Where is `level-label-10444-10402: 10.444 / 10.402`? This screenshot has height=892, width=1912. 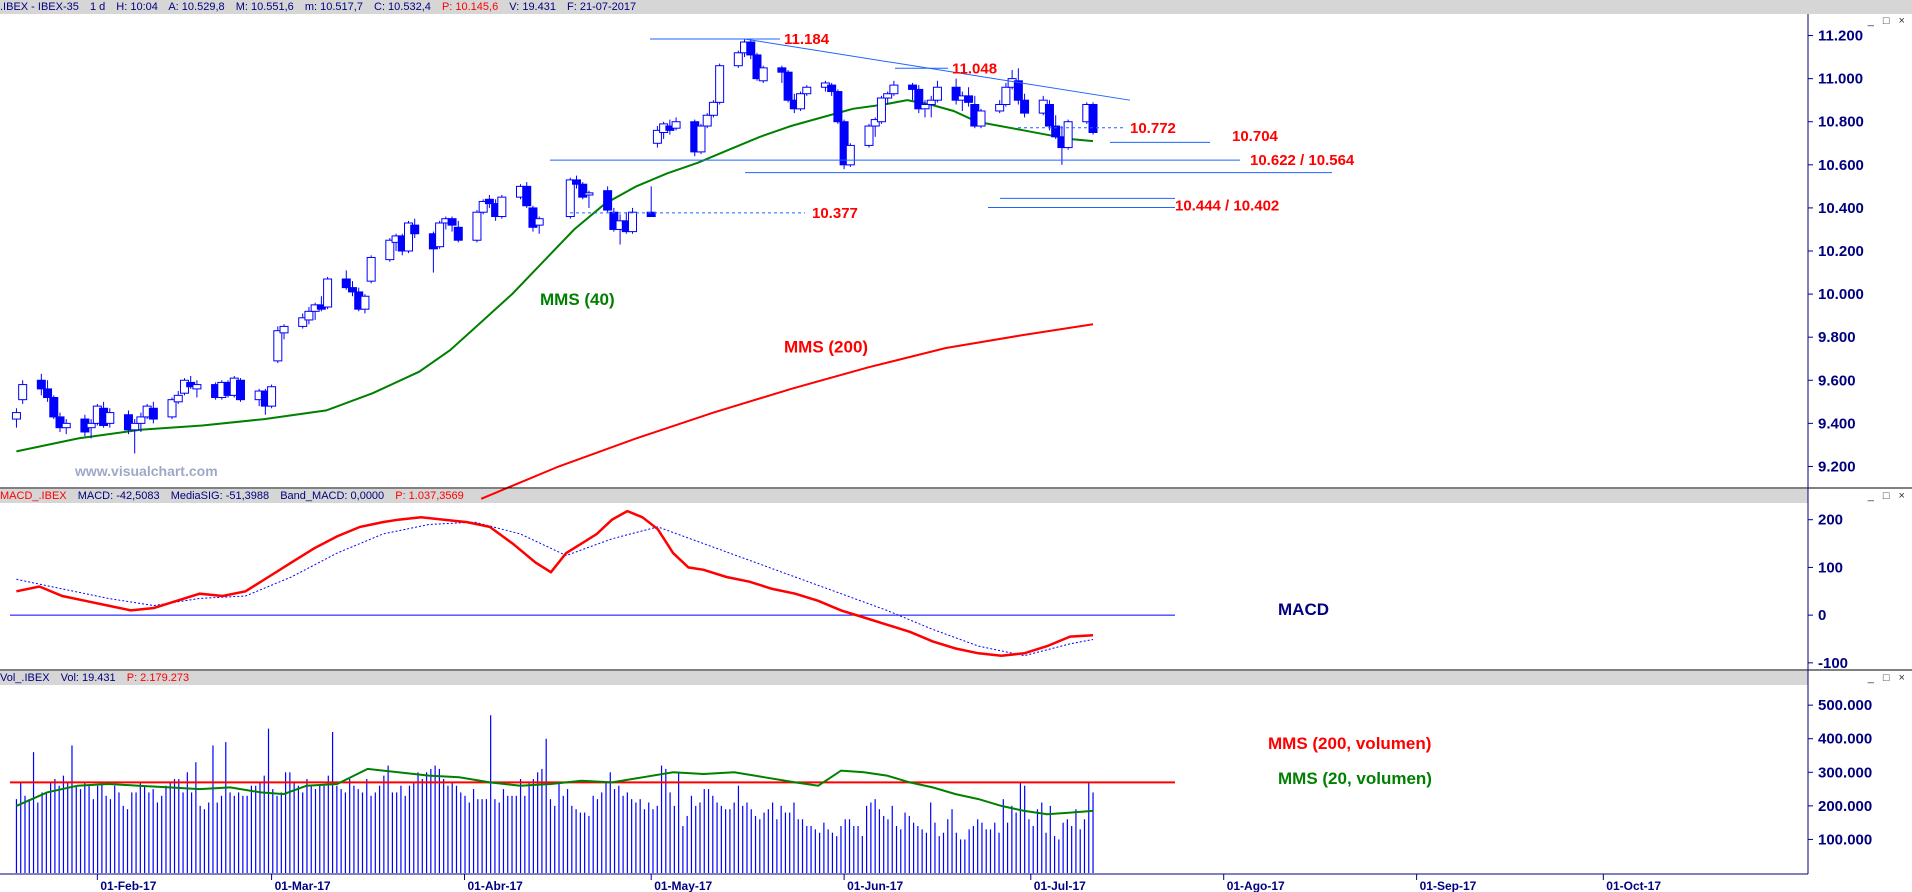
level-label-10444-10402: 10.444 / 10.402 is located at coordinates (1227, 205).